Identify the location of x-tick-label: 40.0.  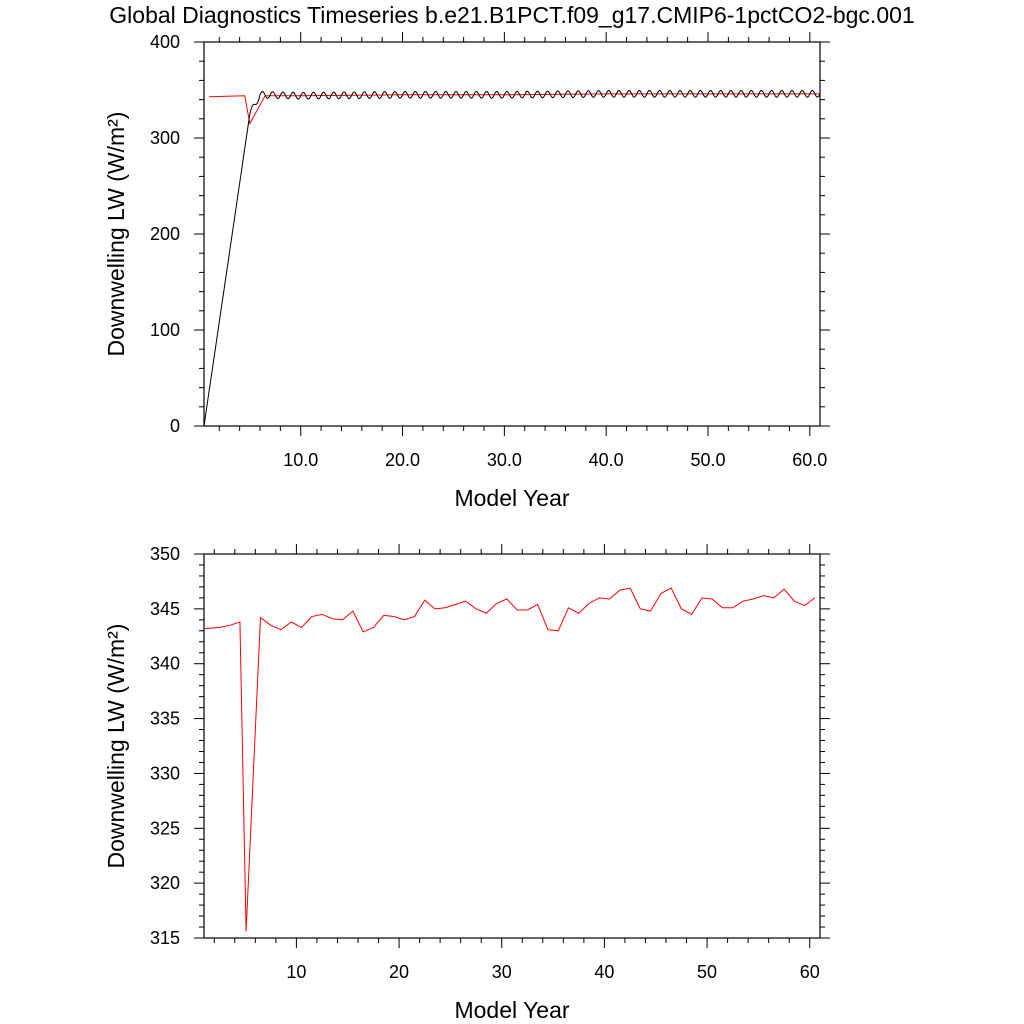
(606, 460).